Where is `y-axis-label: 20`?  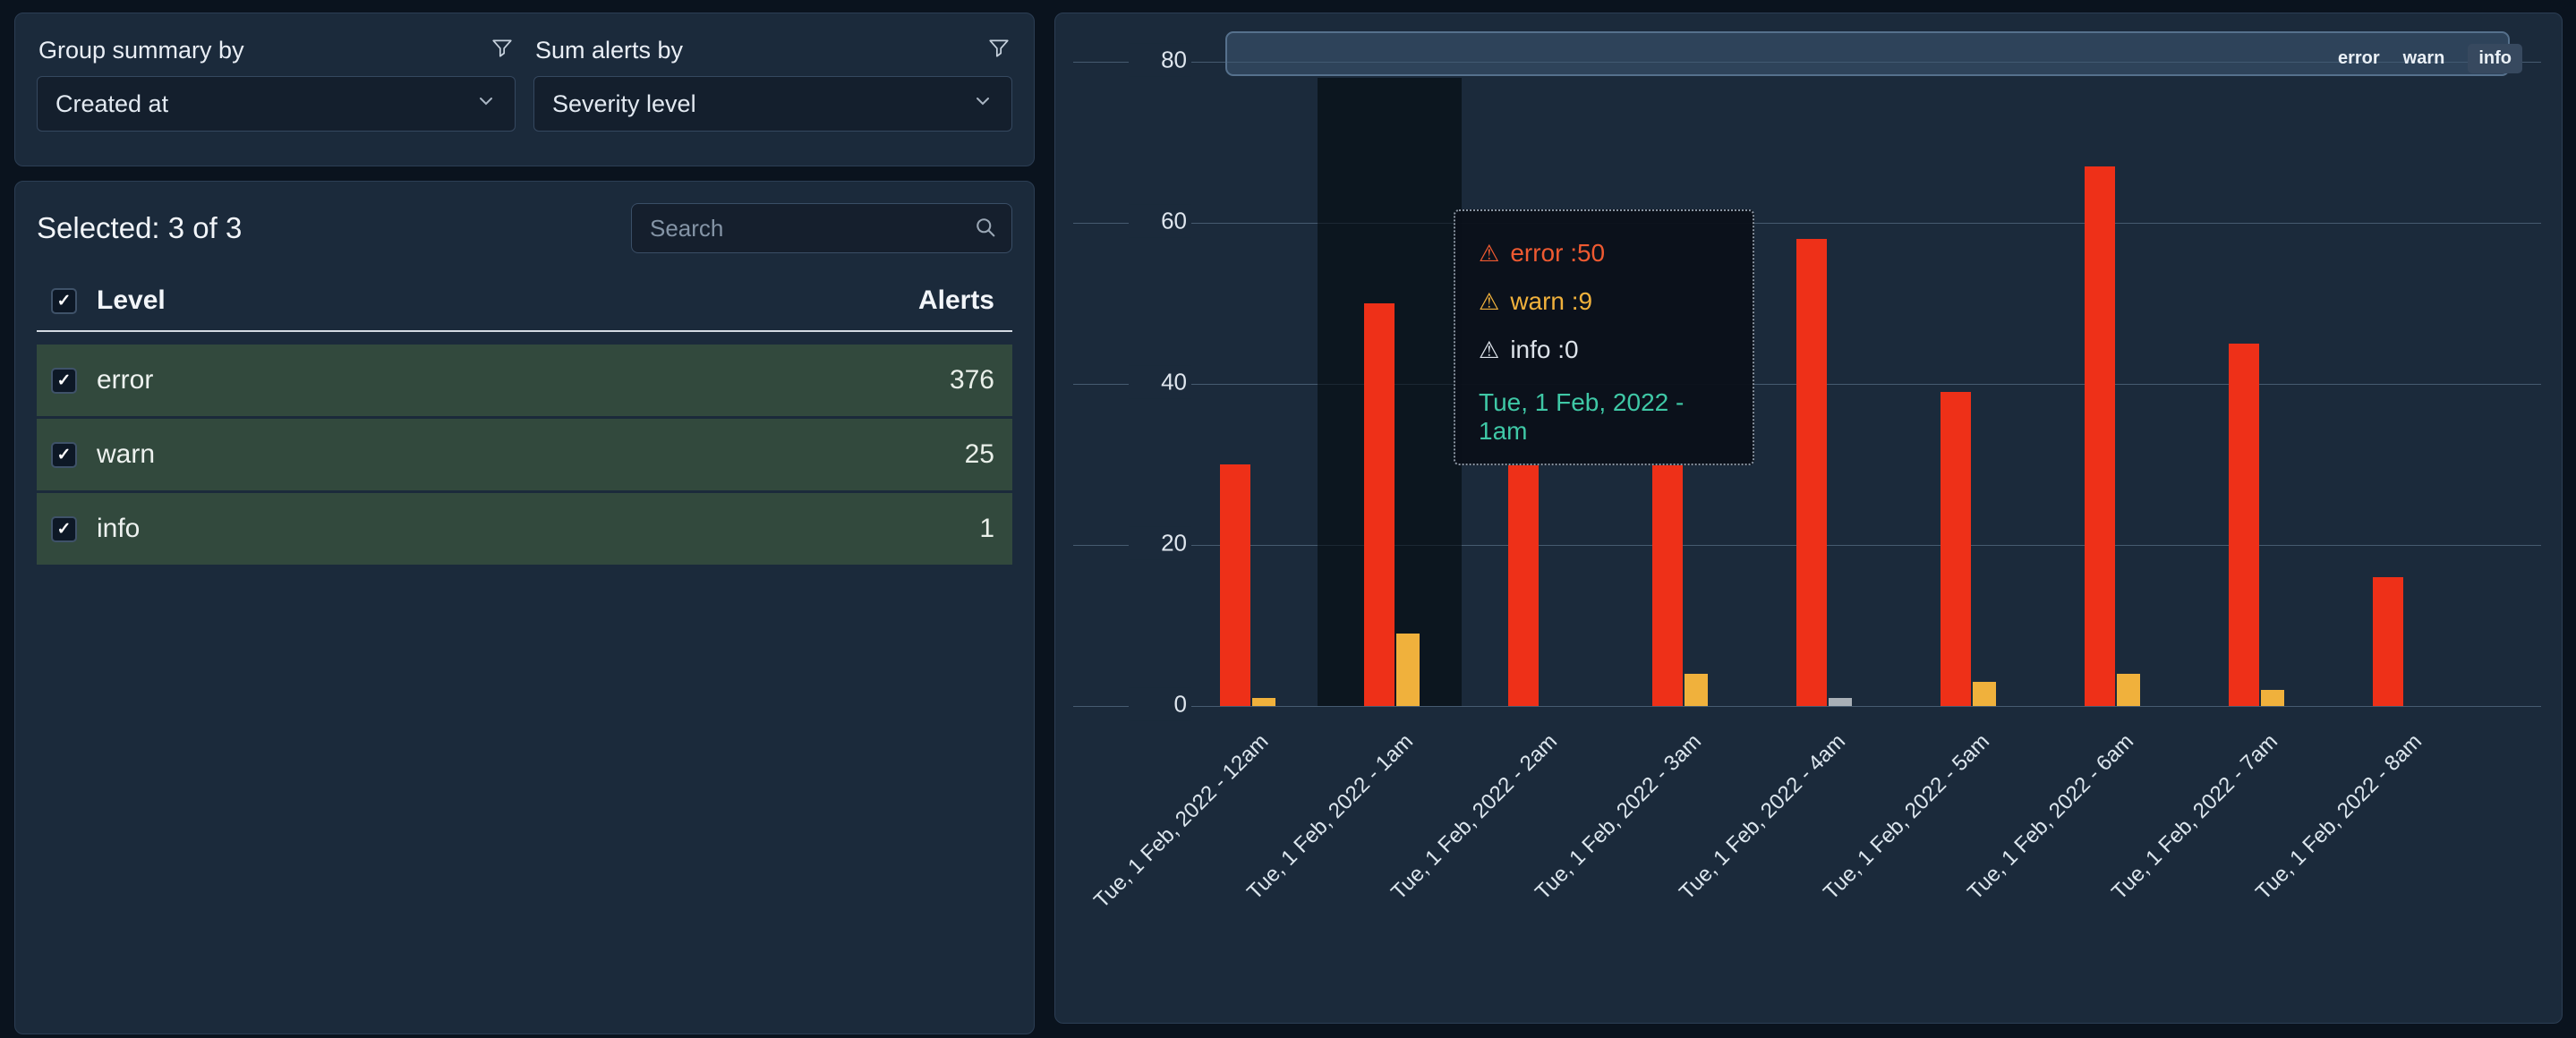
y-axis-label: 20 is located at coordinates (1160, 543).